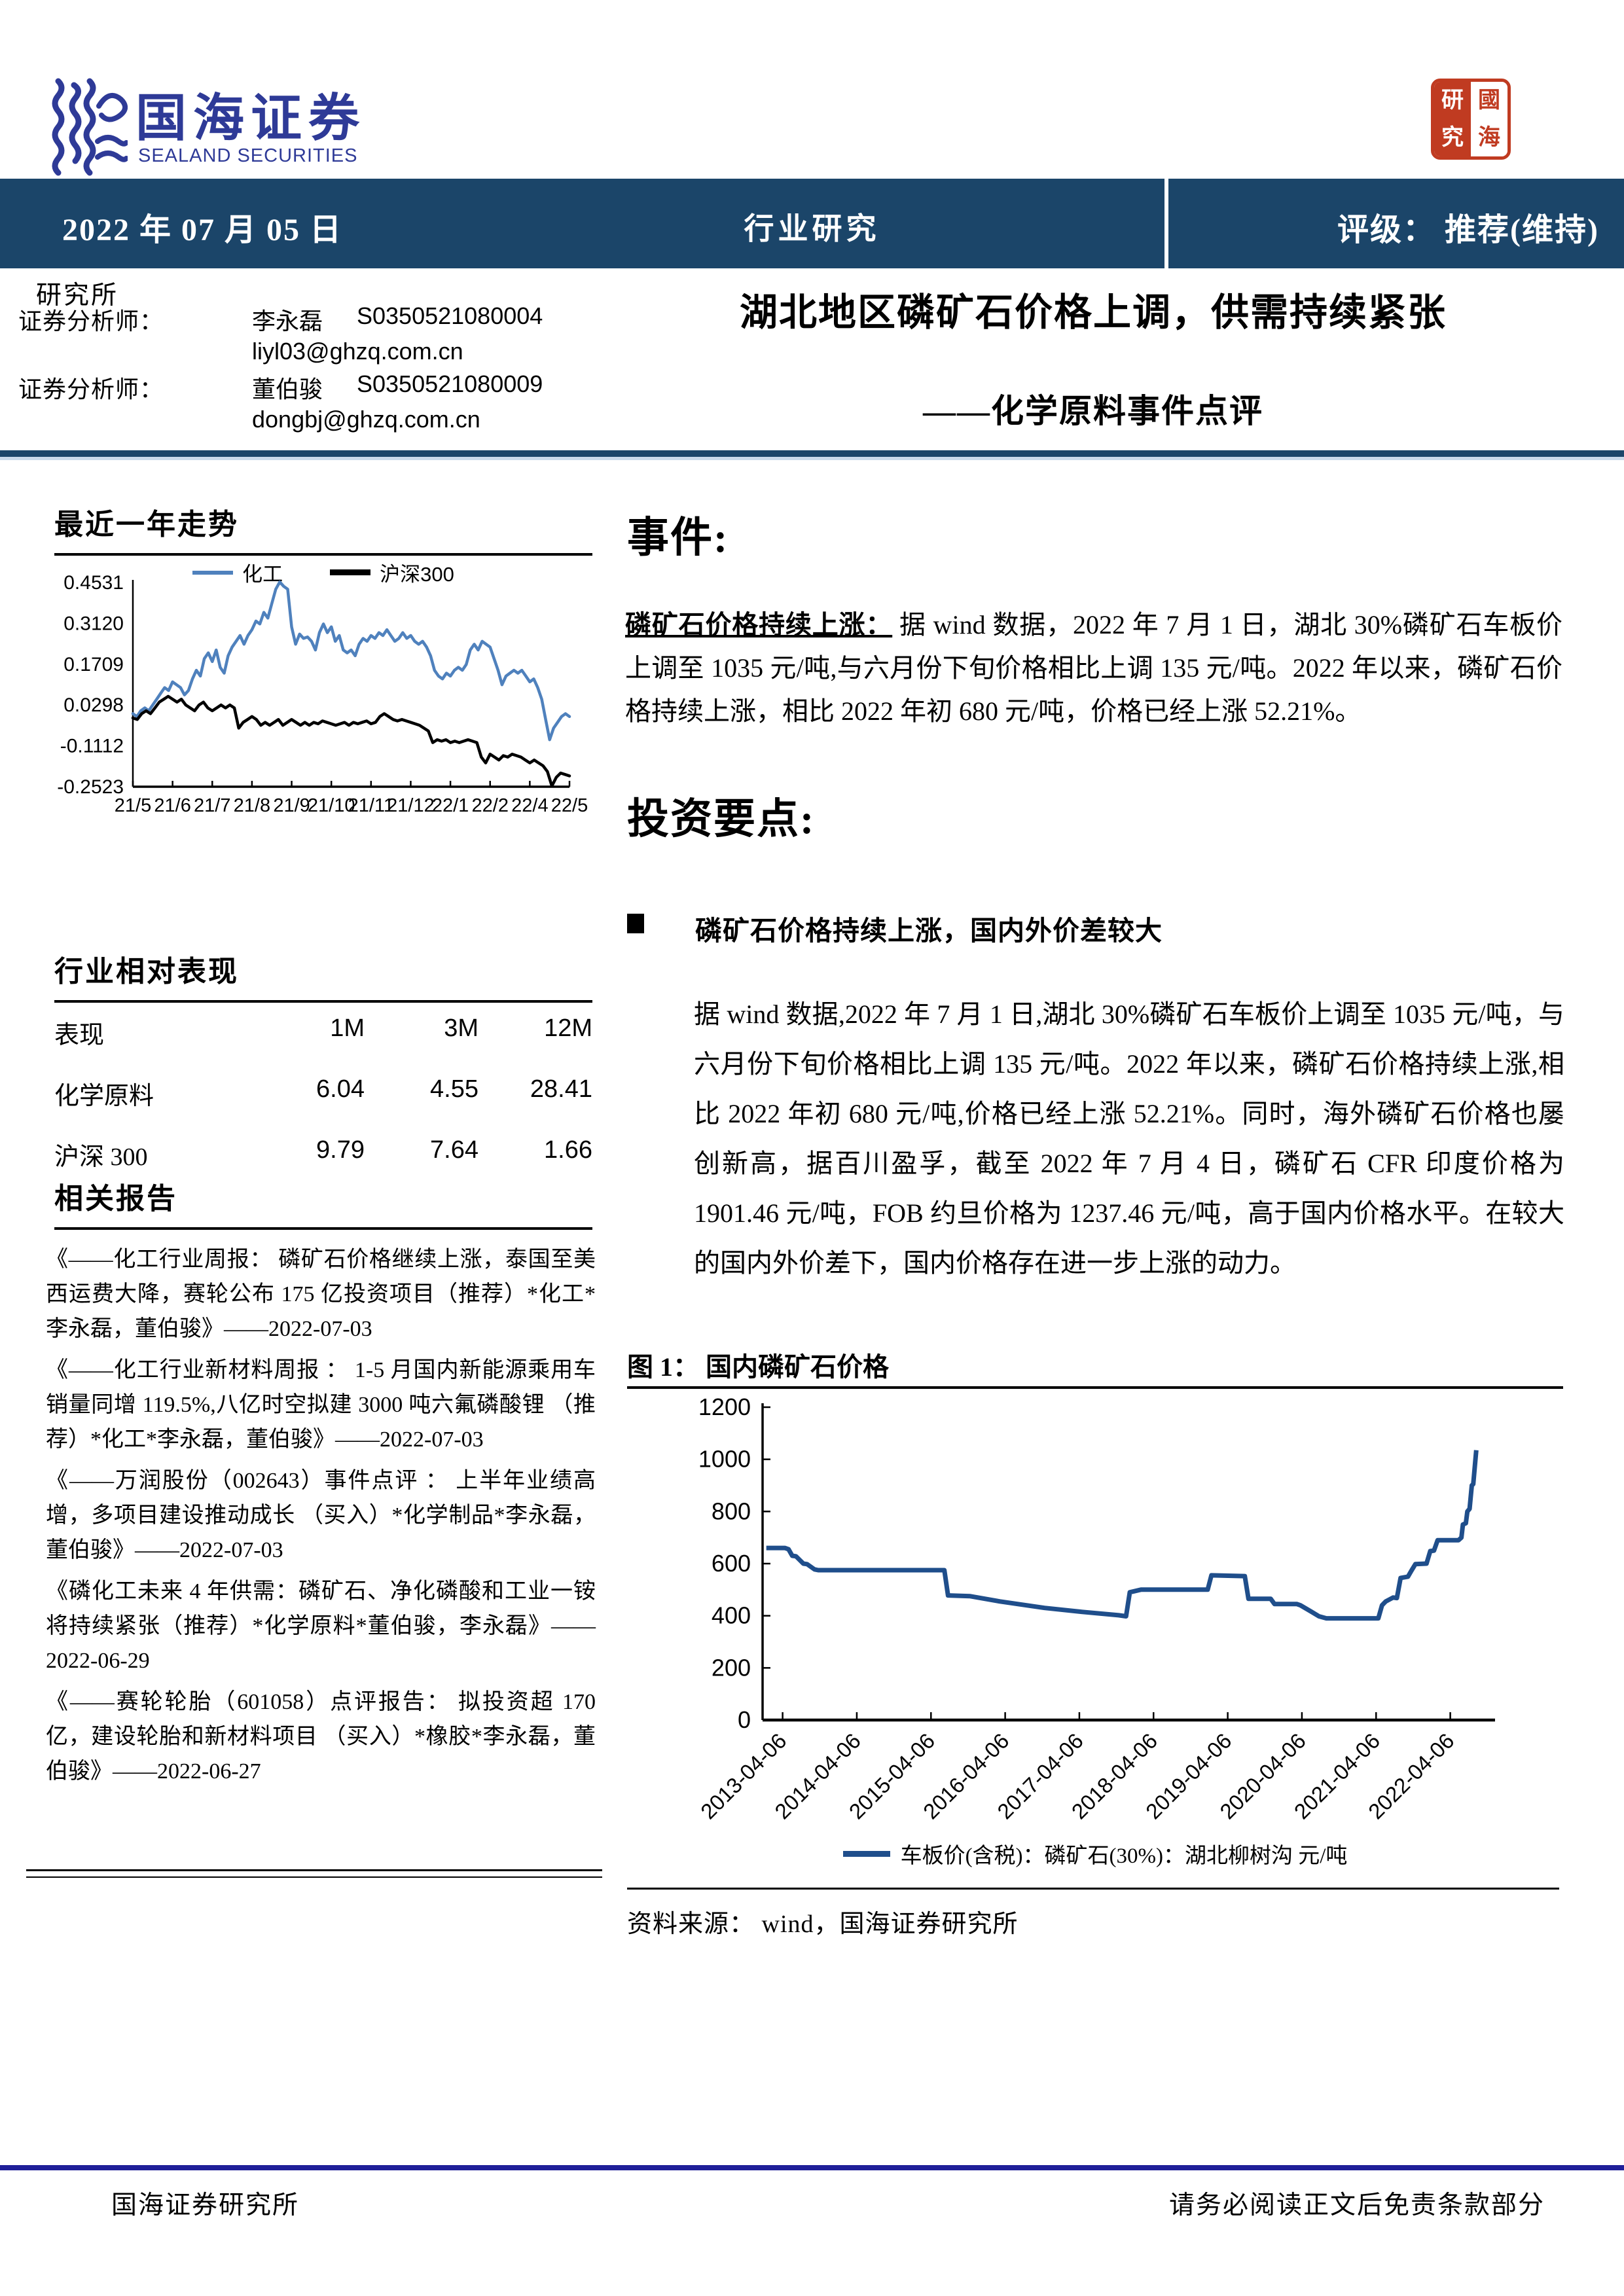  I want to click on svg-text: 21/10, so click(331, 806).